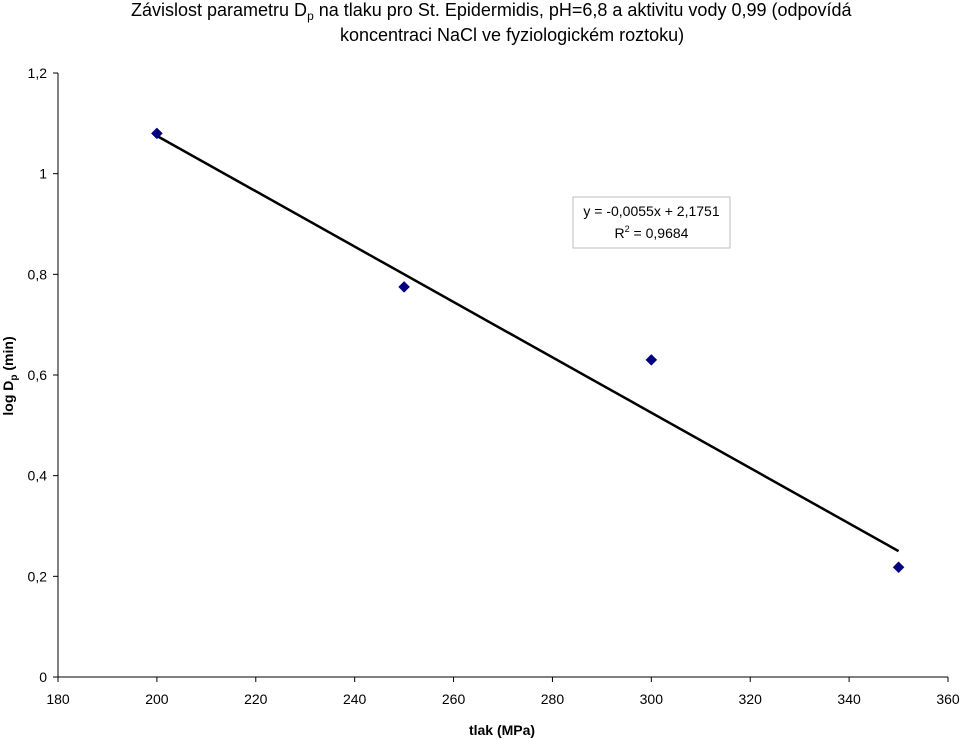 The width and height of the screenshot is (960, 739). I want to click on x-tick-label: 200, so click(157, 699).